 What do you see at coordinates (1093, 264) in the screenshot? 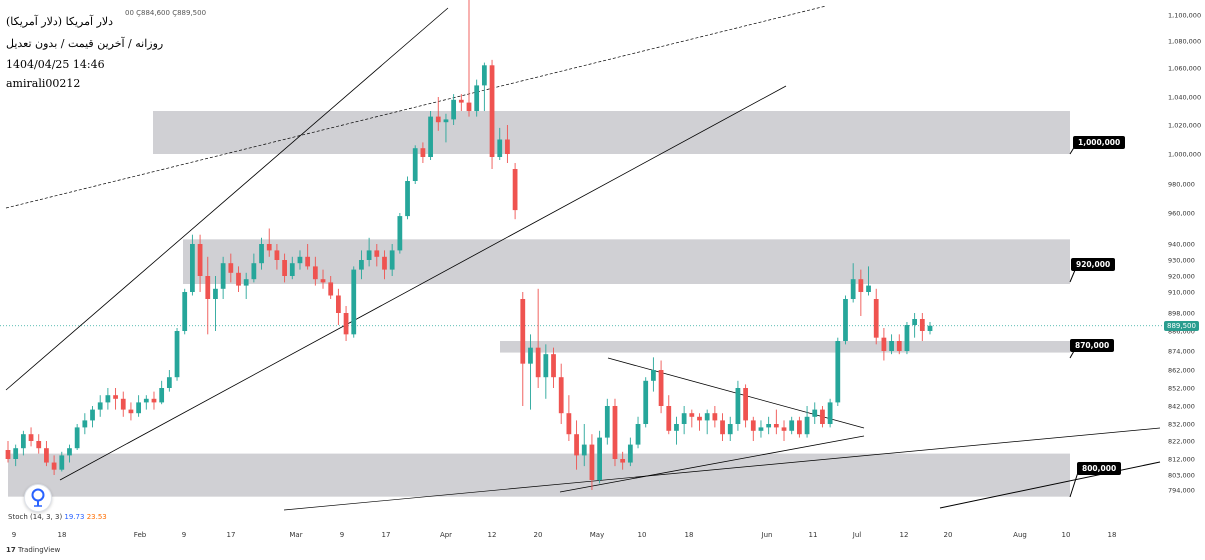
I see `zone-label-1: 920,000` at bounding box center [1093, 264].